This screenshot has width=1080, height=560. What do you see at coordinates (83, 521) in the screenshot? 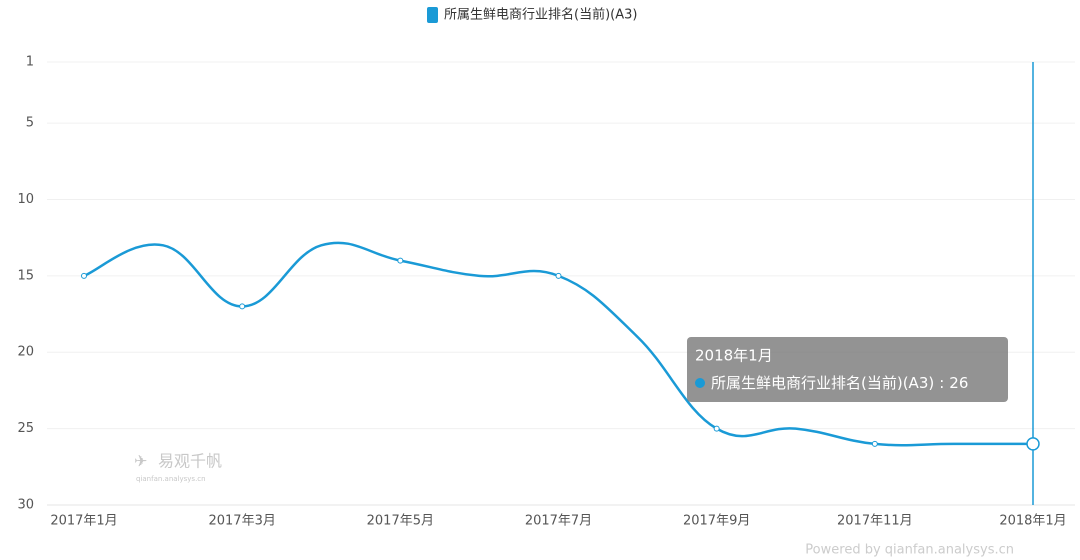
I see `x-tick-label: 2017年1月` at bounding box center [83, 521].